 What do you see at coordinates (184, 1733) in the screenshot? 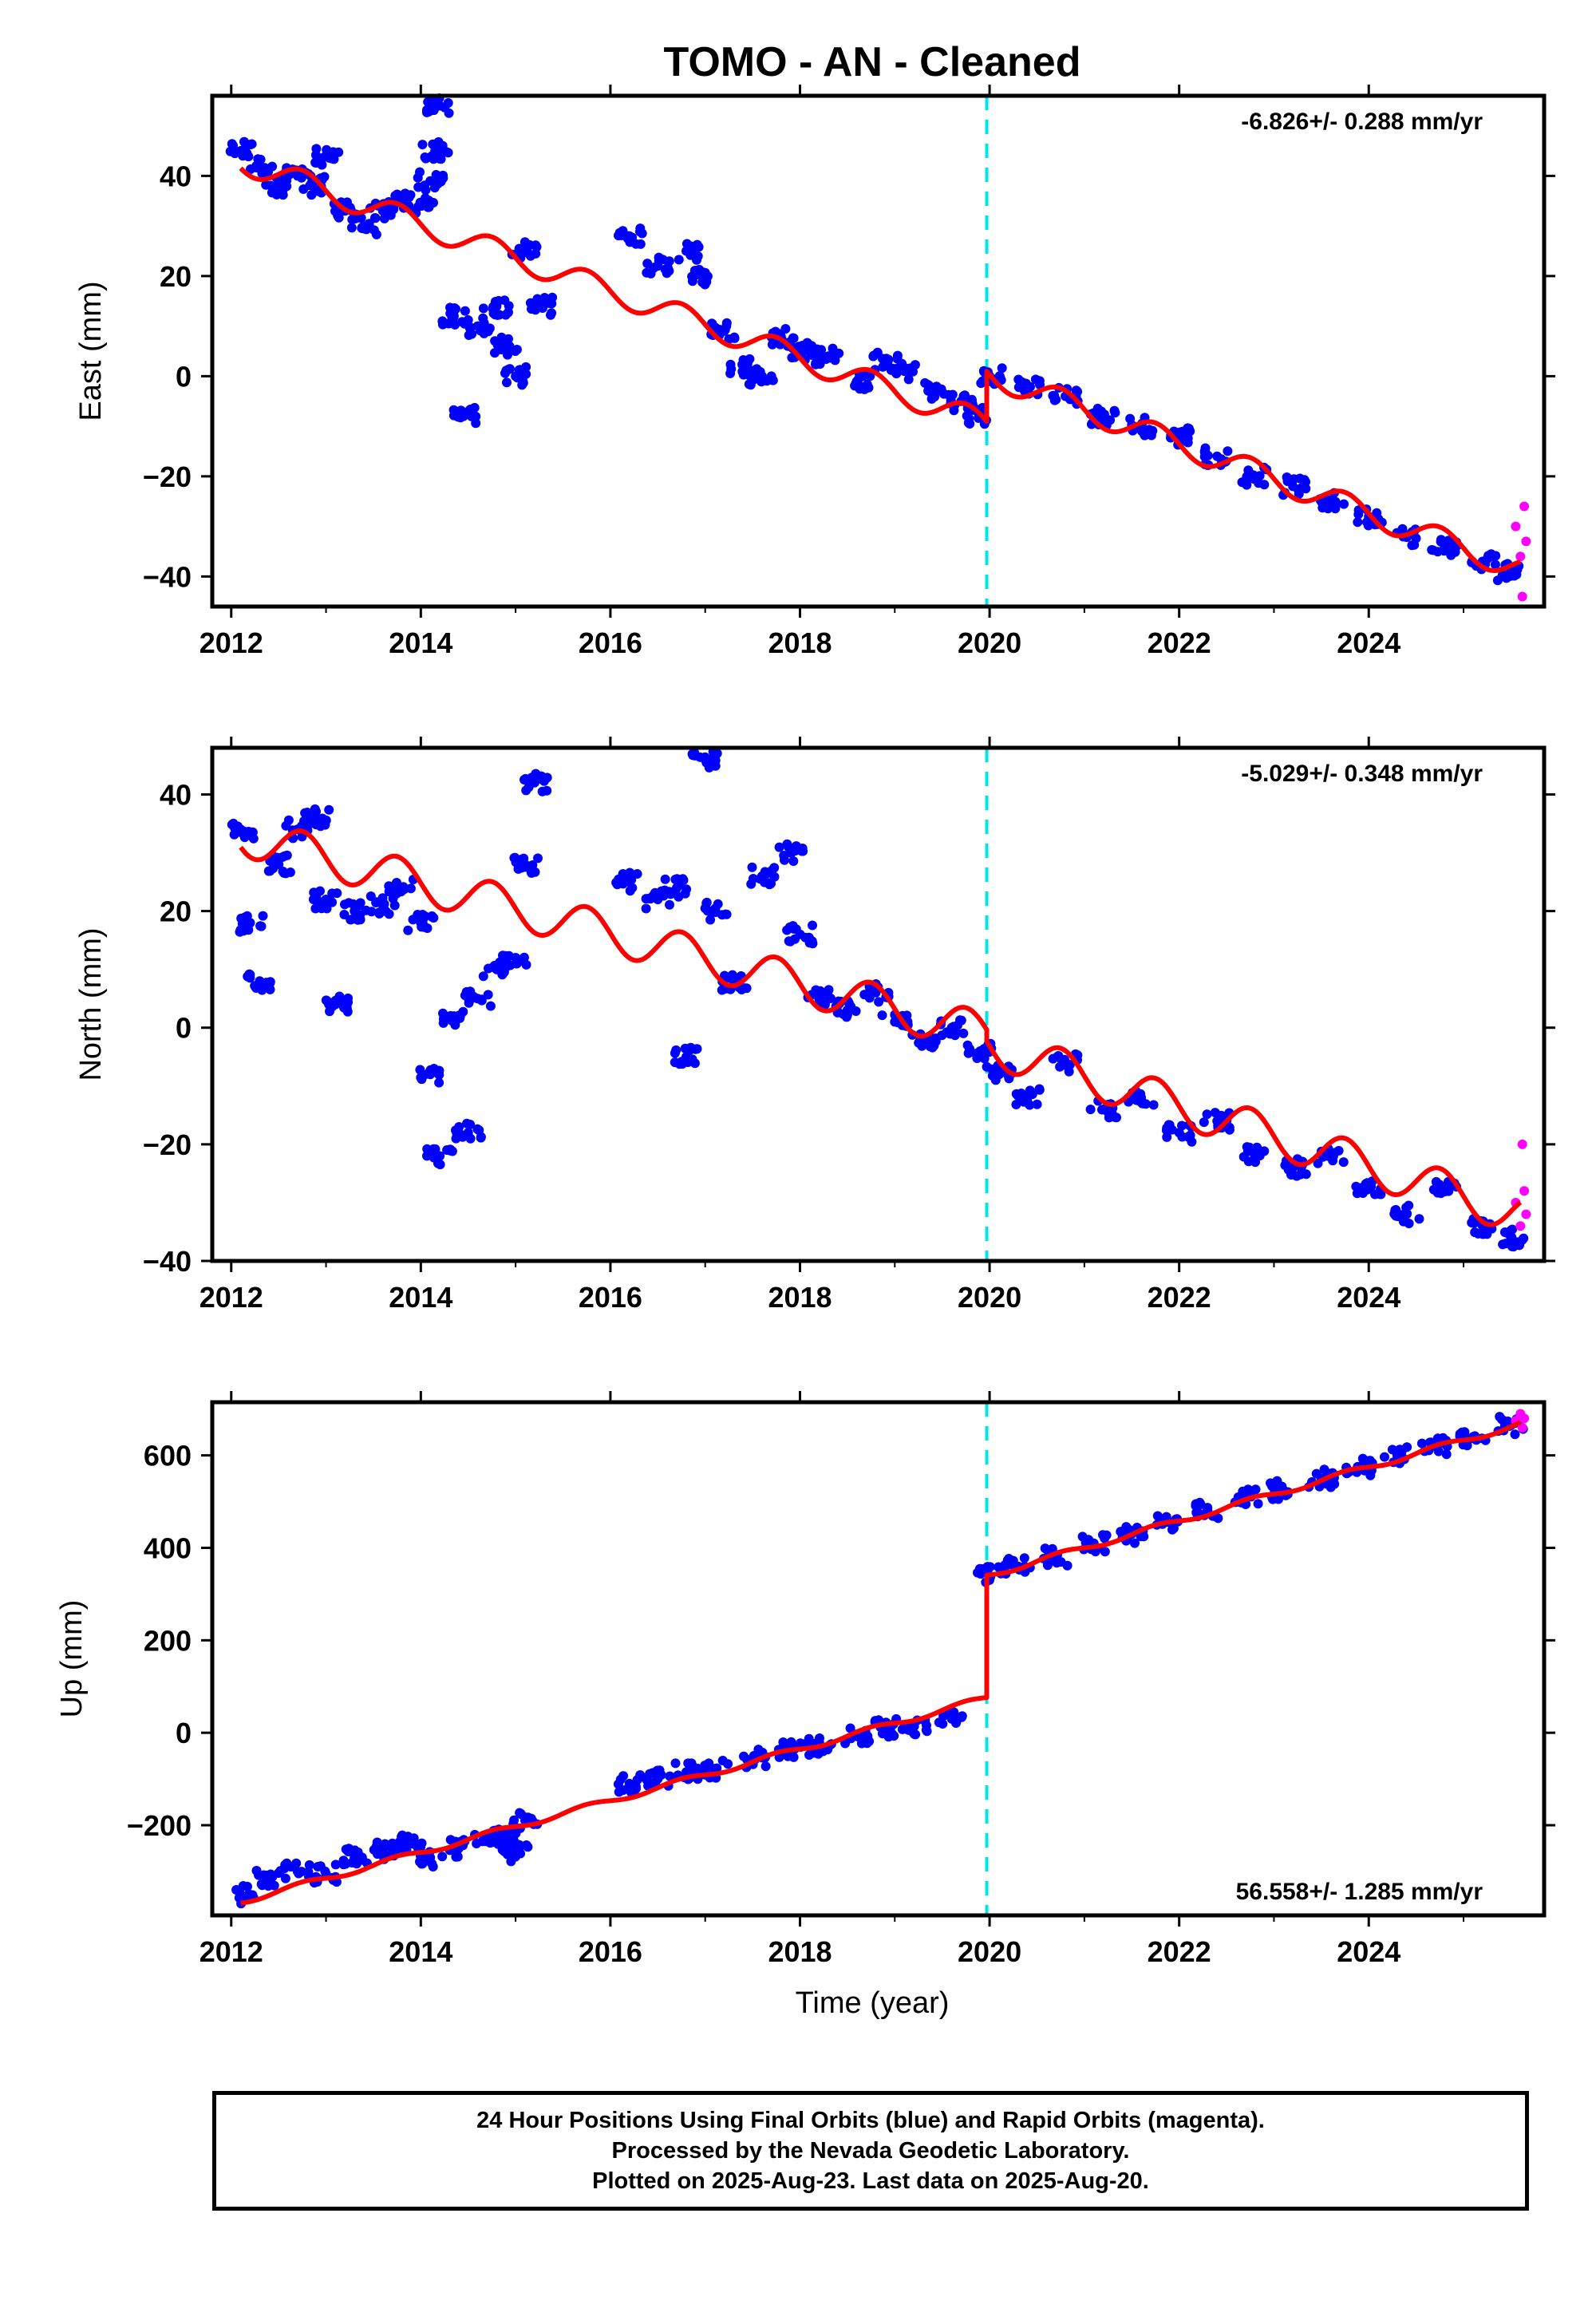
I see `y-tick-label: 0` at bounding box center [184, 1733].